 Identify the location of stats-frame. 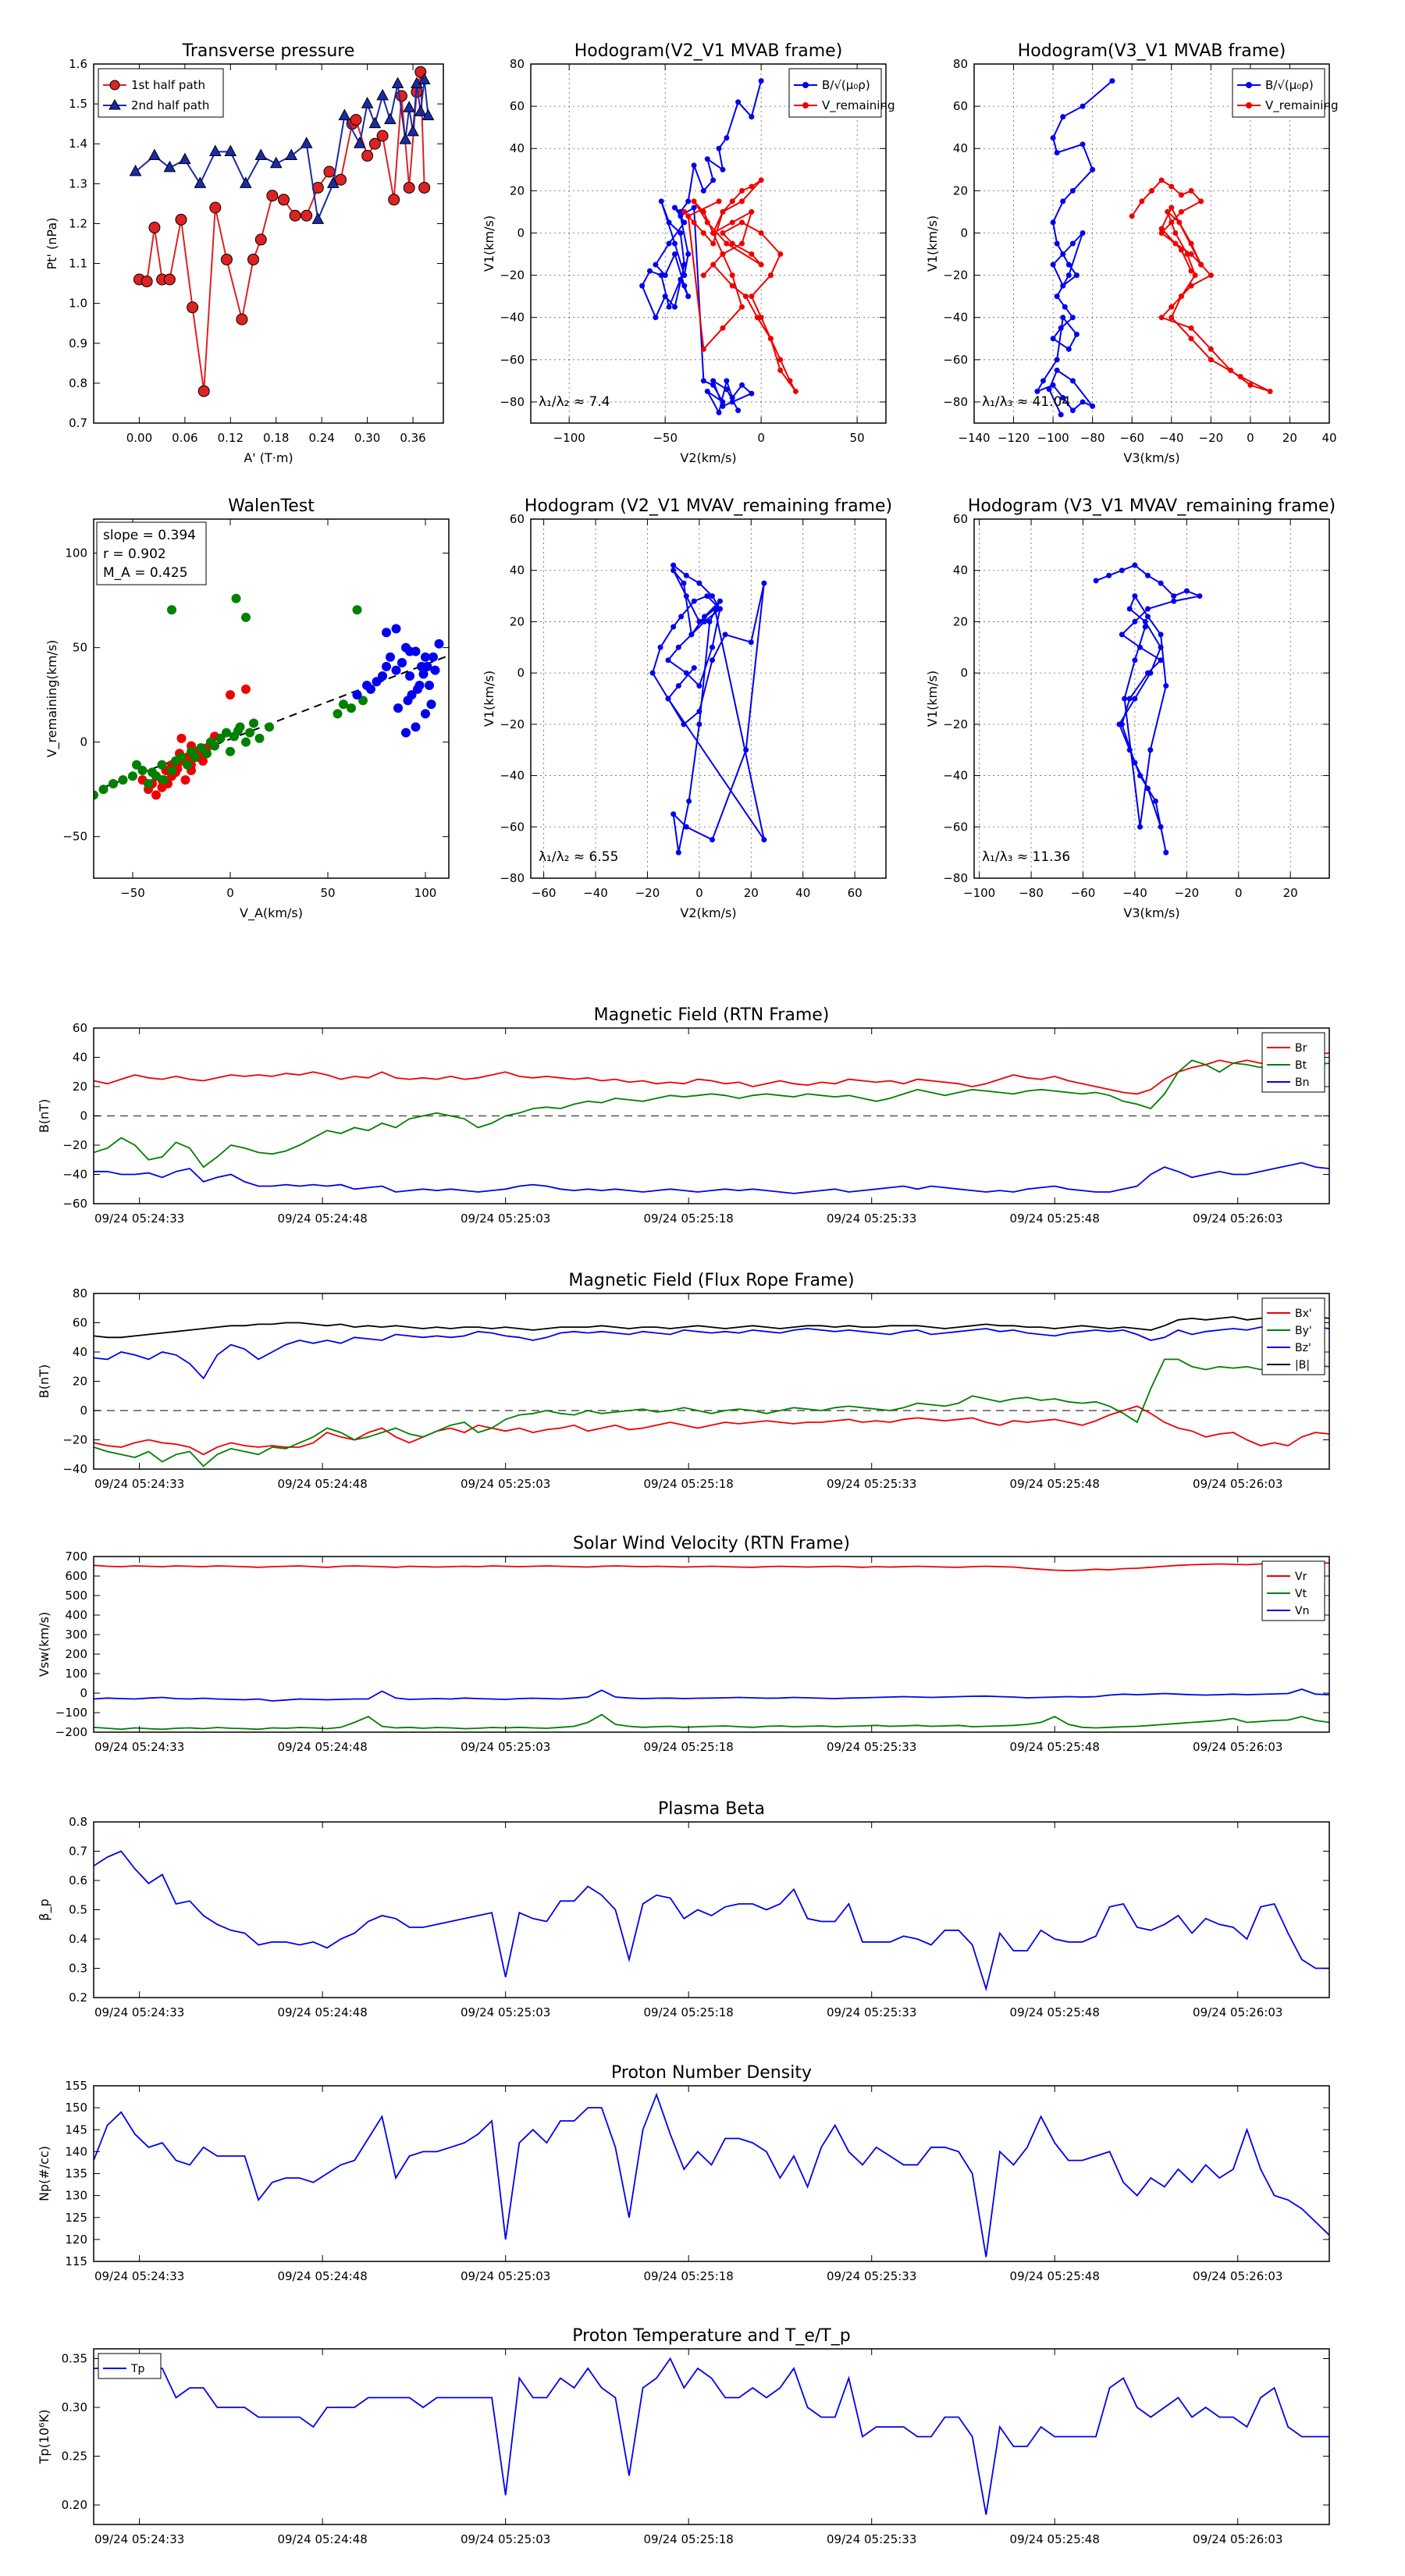
(152, 553).